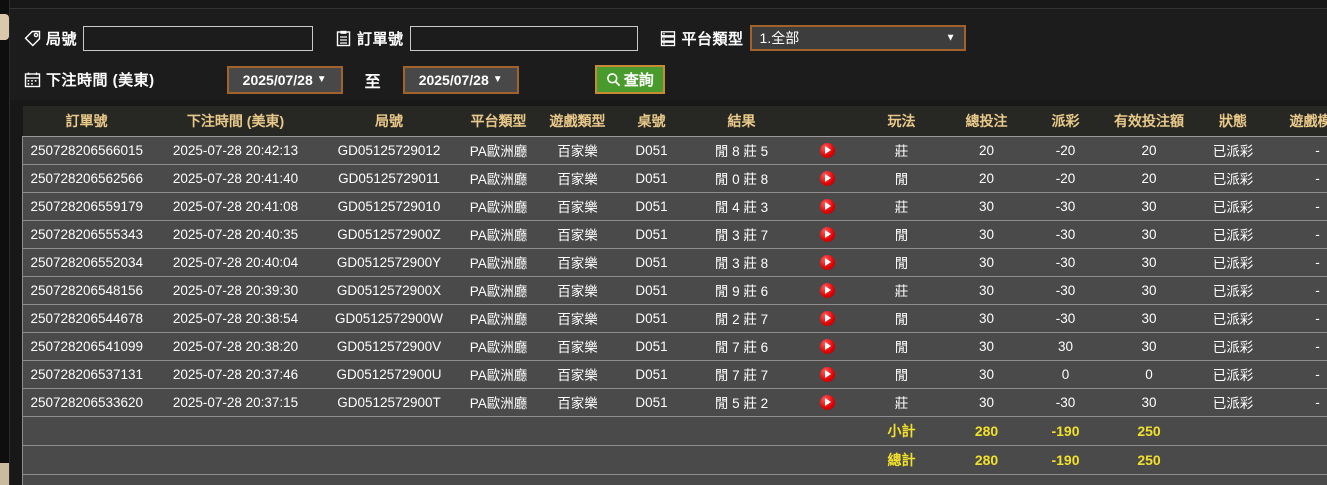  Describe the element at coordinates (1065, 346) in the screenshot. I see `payout-cell: 30` at that location.